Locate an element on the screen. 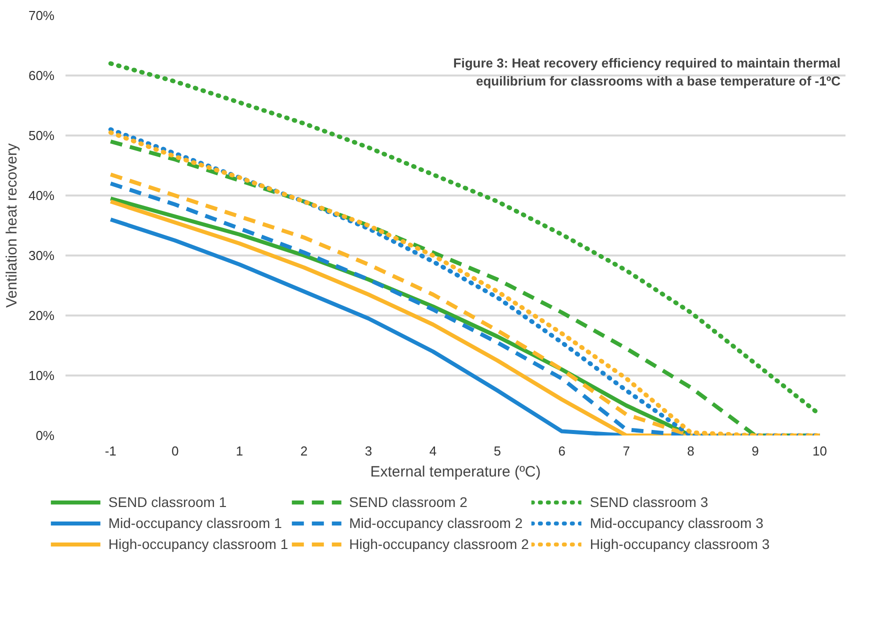  legend-label: High-occupancy classroom 2 is located at coordinates (439, 544).